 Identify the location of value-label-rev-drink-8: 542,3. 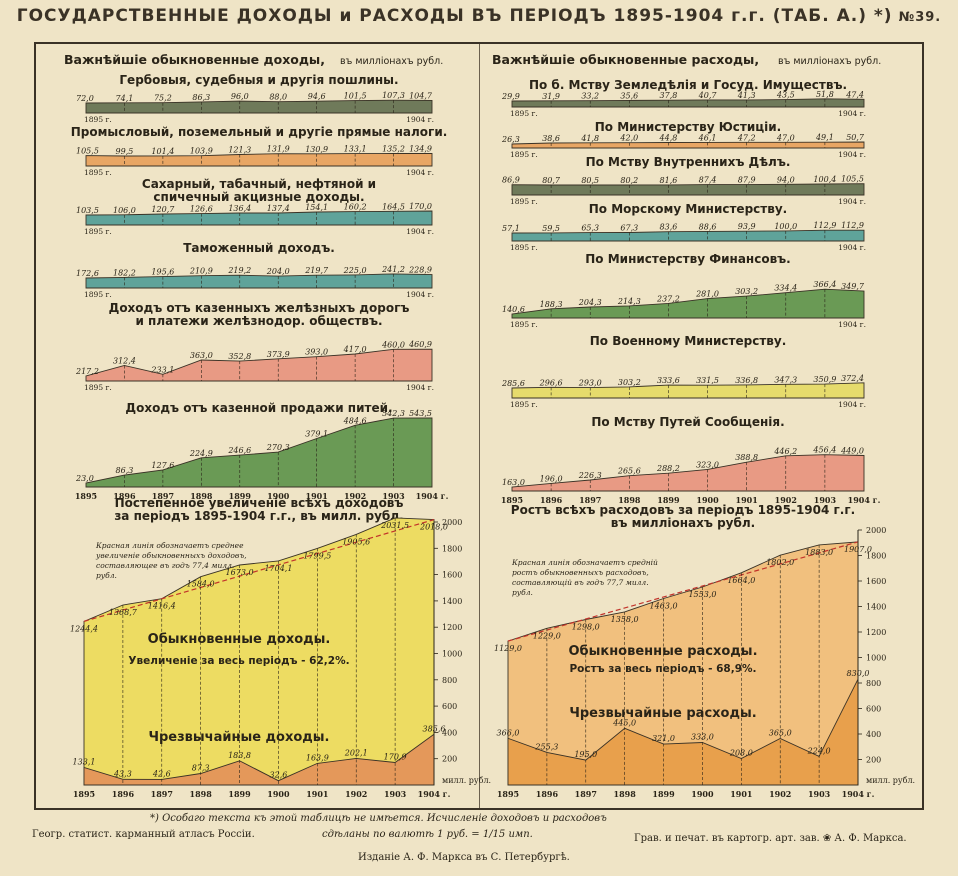
(393, 413).